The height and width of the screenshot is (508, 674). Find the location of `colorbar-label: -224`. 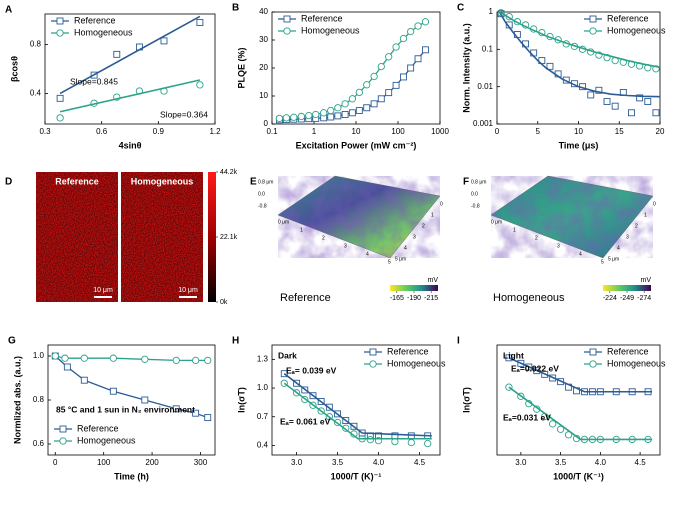

colorbar-label: -224 is located at coordinates (610, 298).